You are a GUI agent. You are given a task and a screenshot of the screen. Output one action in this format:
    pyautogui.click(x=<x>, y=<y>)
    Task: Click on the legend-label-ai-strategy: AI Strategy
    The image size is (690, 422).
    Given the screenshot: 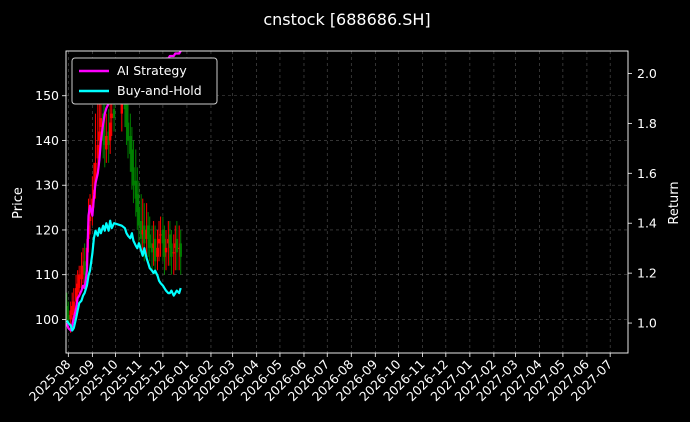 What is the action you would take?
    pyautogui.click(x=152, y=70)
    